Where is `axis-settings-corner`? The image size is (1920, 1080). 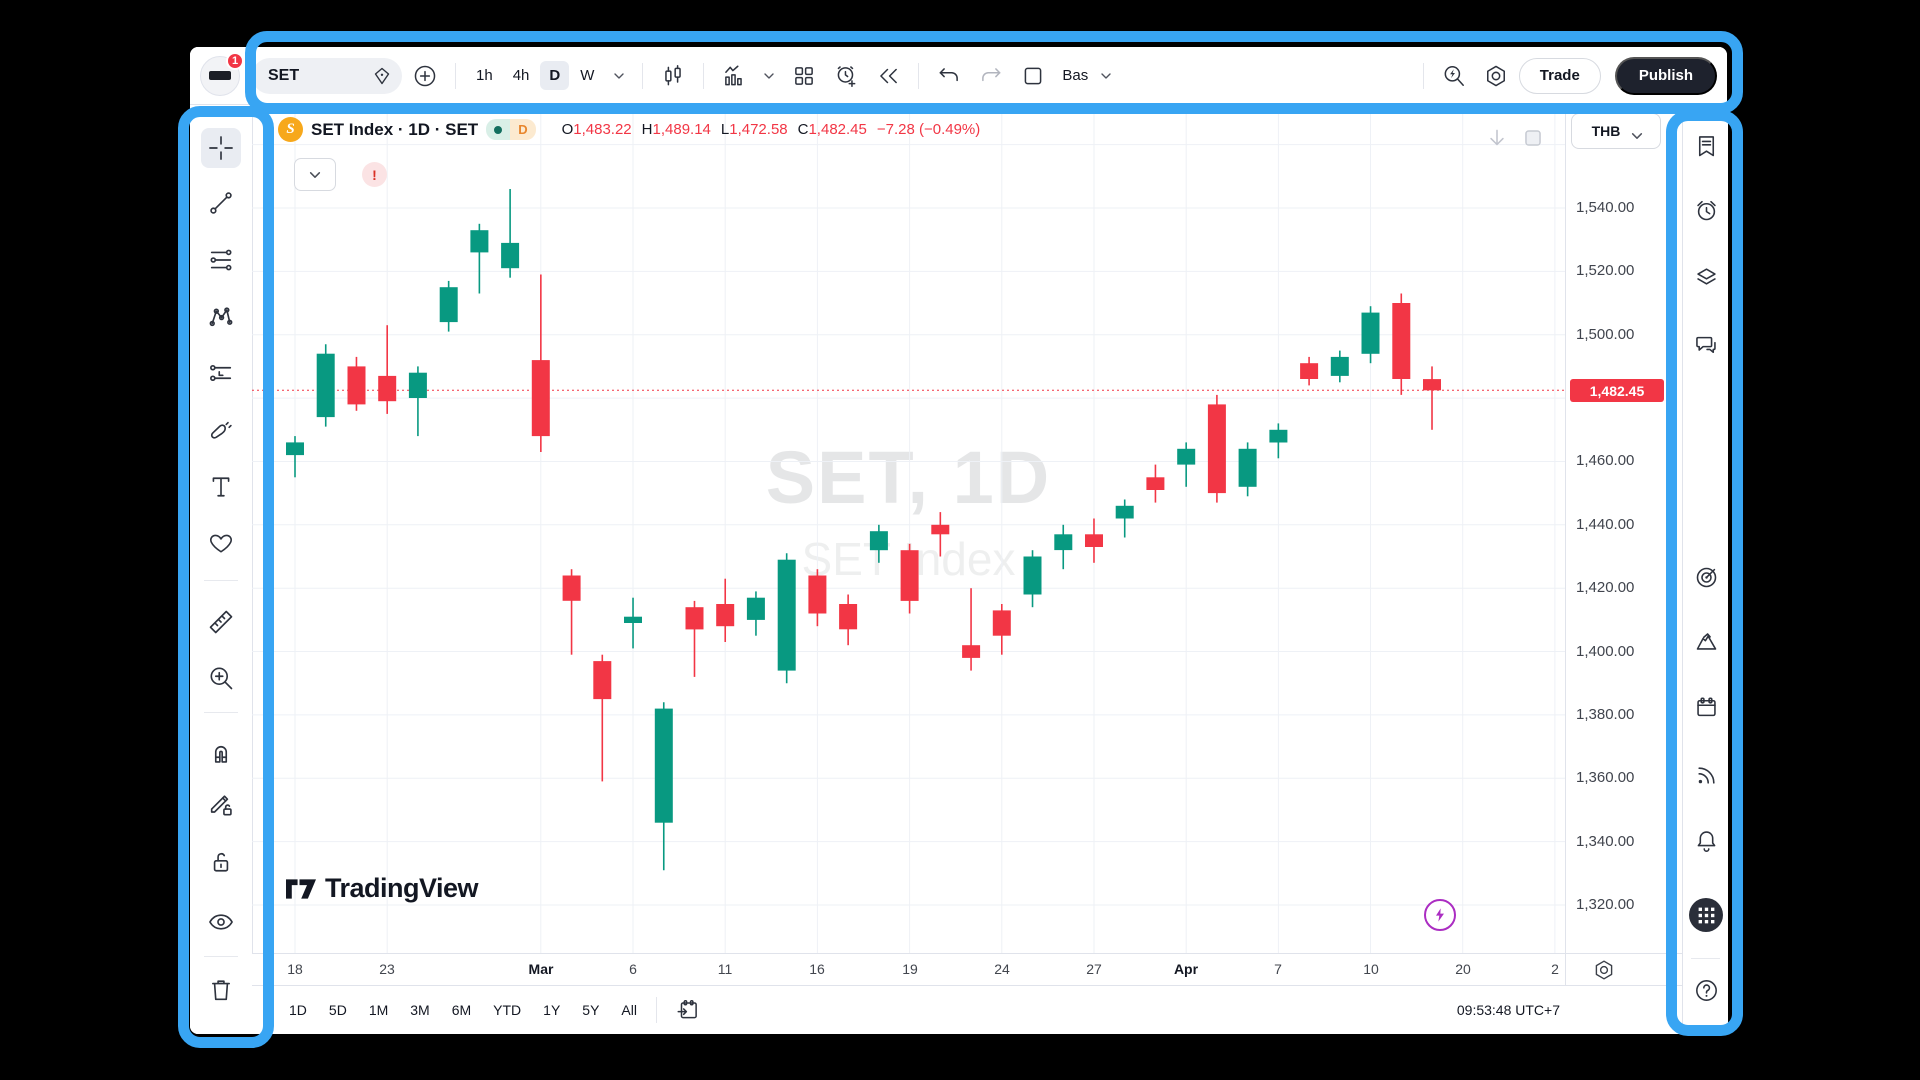 axis-settings-corner is located at coordinates (1623, 969).